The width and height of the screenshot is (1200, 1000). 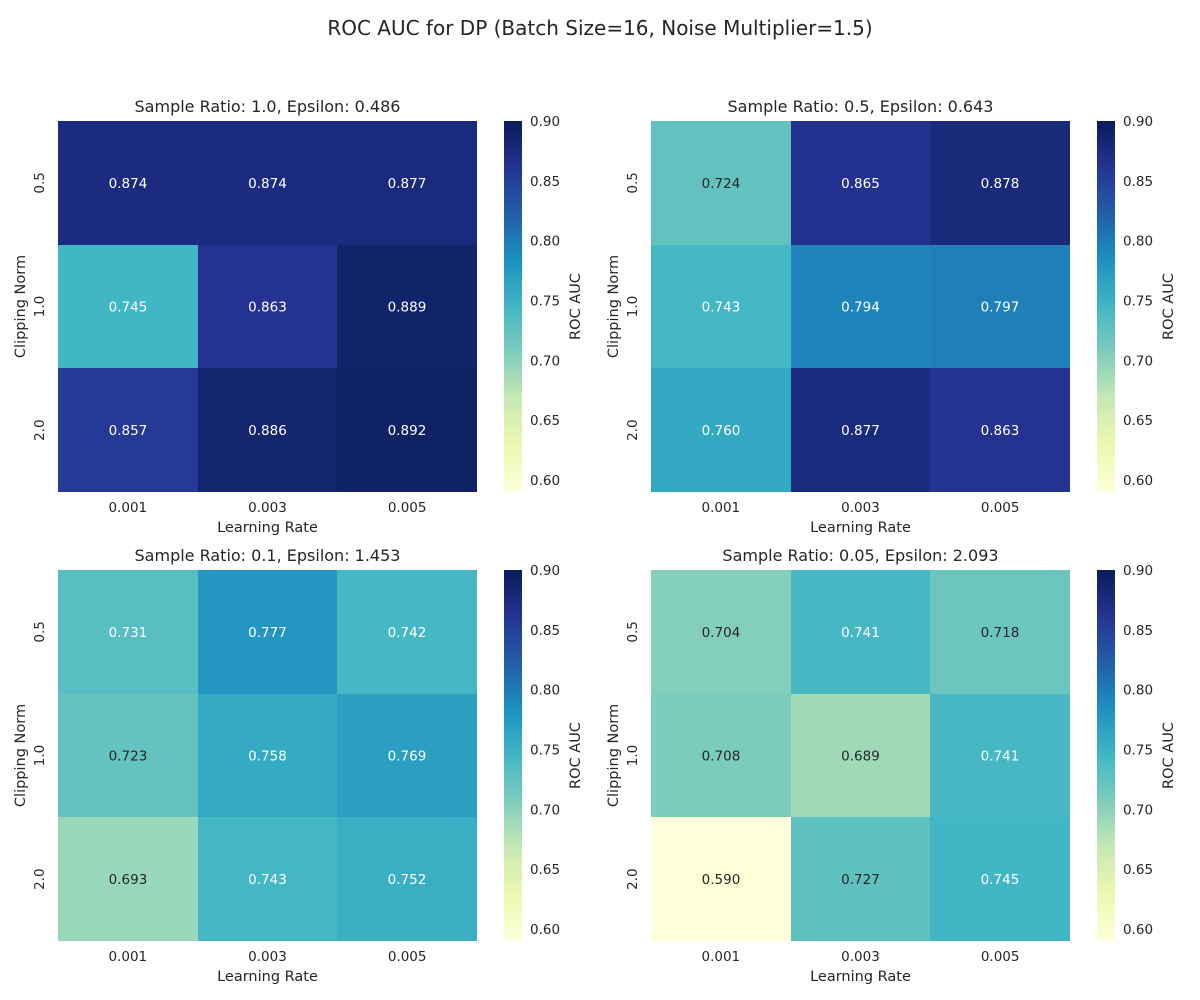 What do you see at coordinates (860, 880) in the screenshot?
I see `cell-value-label: 0.727` at bounding box center [860, 880].